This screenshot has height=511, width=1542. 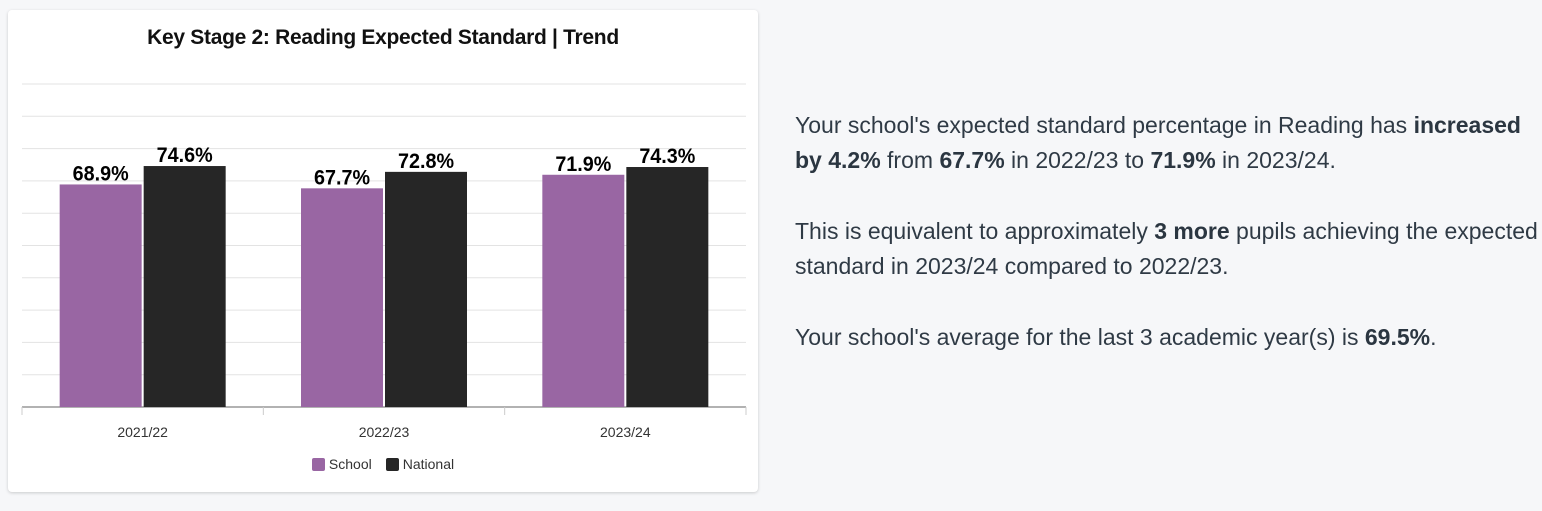 I want to click on legend-item-national: National, so click(x=420, y=464).